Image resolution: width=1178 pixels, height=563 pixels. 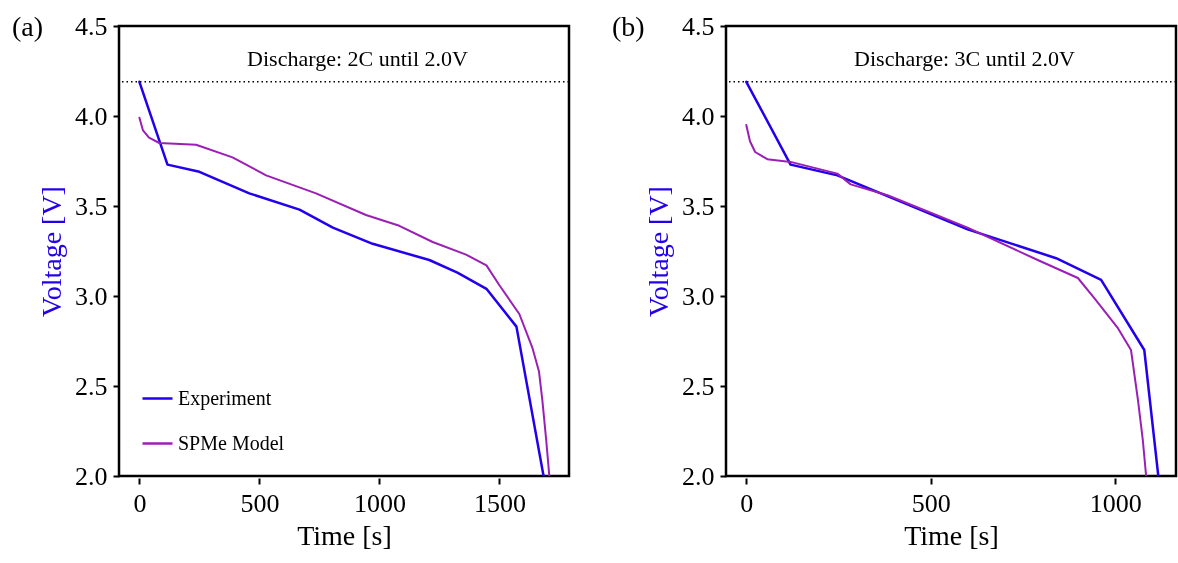 What do you see at coordinates (628, 26) in the screenshot?
I see `chart-title: (b)` at bounding box center [628, 26].